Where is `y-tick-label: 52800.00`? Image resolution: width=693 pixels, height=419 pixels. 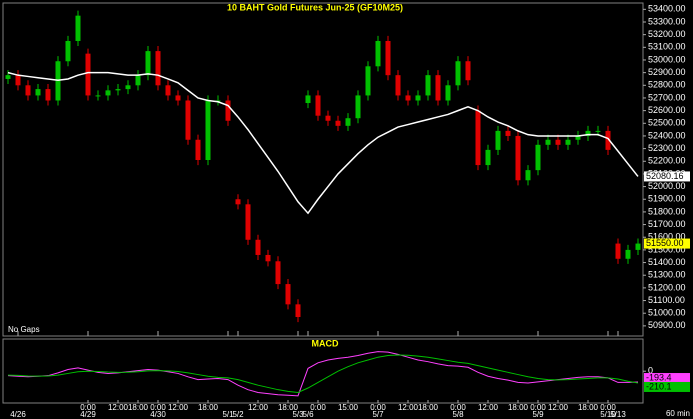 y-tick-label: 52800.00 is located at coordinates (667, 85).